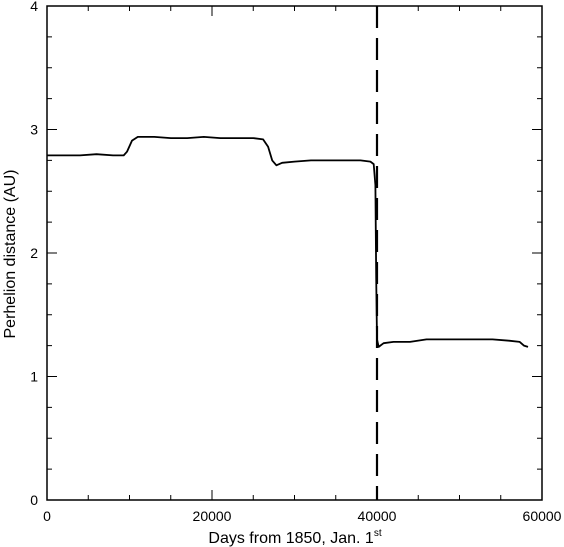 The height and width of the screenshot is (547, 564). I want to click on y-tick-label: 2, so click(34, 253).